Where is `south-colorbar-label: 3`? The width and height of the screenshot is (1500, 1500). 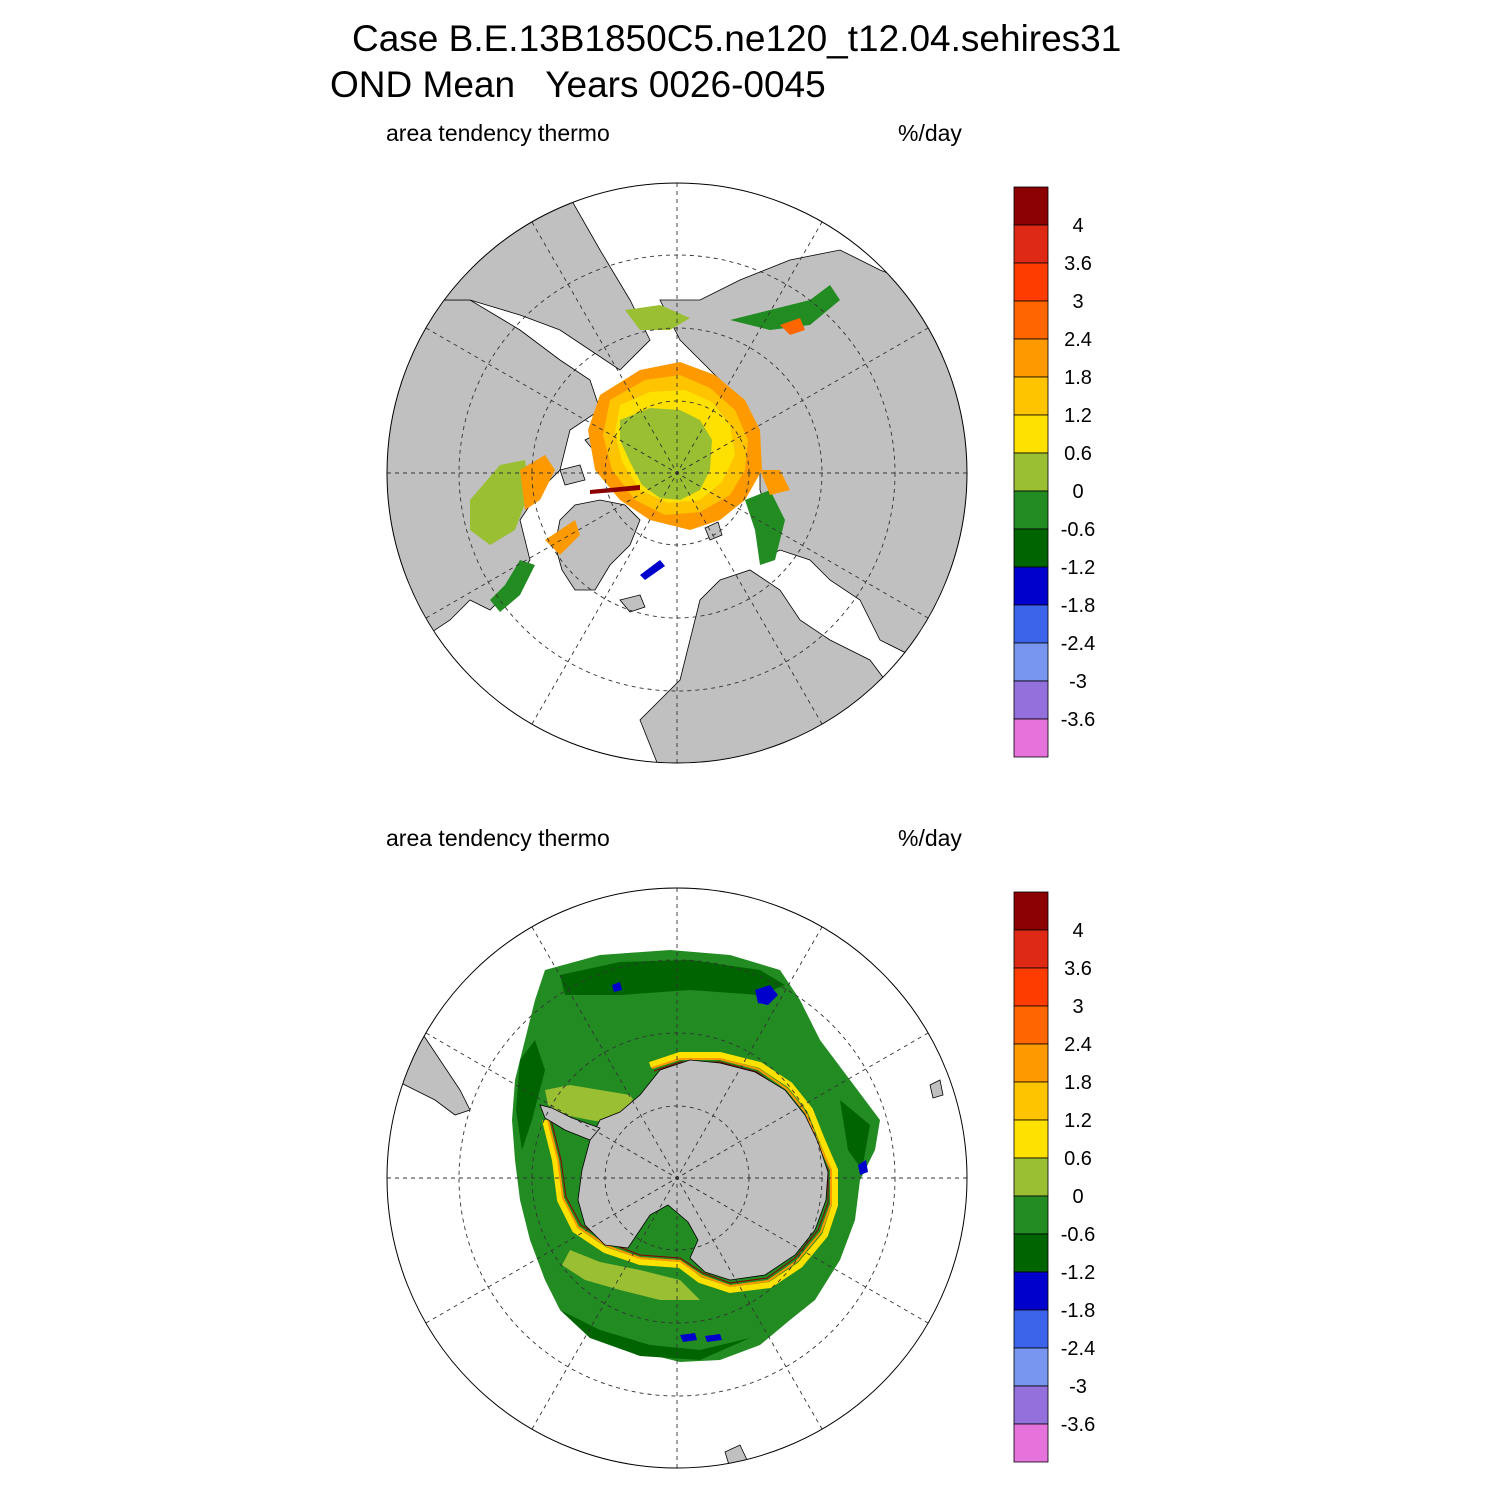 south-colorbar-label: 3 is located at coordinates (1077, 1007).